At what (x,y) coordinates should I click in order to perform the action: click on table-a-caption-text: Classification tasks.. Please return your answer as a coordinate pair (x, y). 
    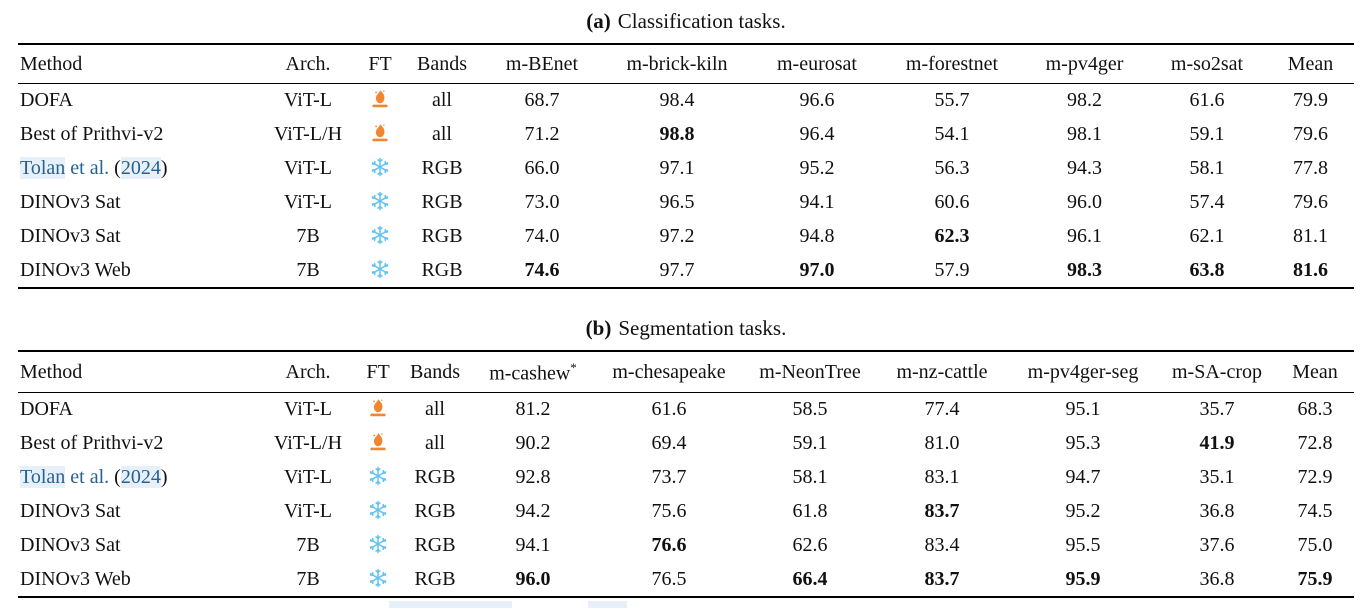
    Looking at the image, I should click on (701, 21).